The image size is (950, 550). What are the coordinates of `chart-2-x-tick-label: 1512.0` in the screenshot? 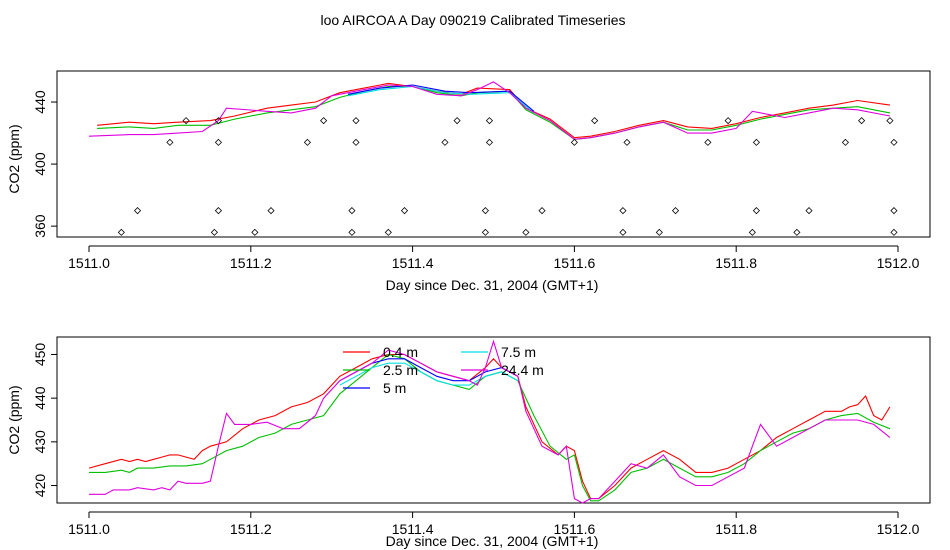 It's located at (898, 529).